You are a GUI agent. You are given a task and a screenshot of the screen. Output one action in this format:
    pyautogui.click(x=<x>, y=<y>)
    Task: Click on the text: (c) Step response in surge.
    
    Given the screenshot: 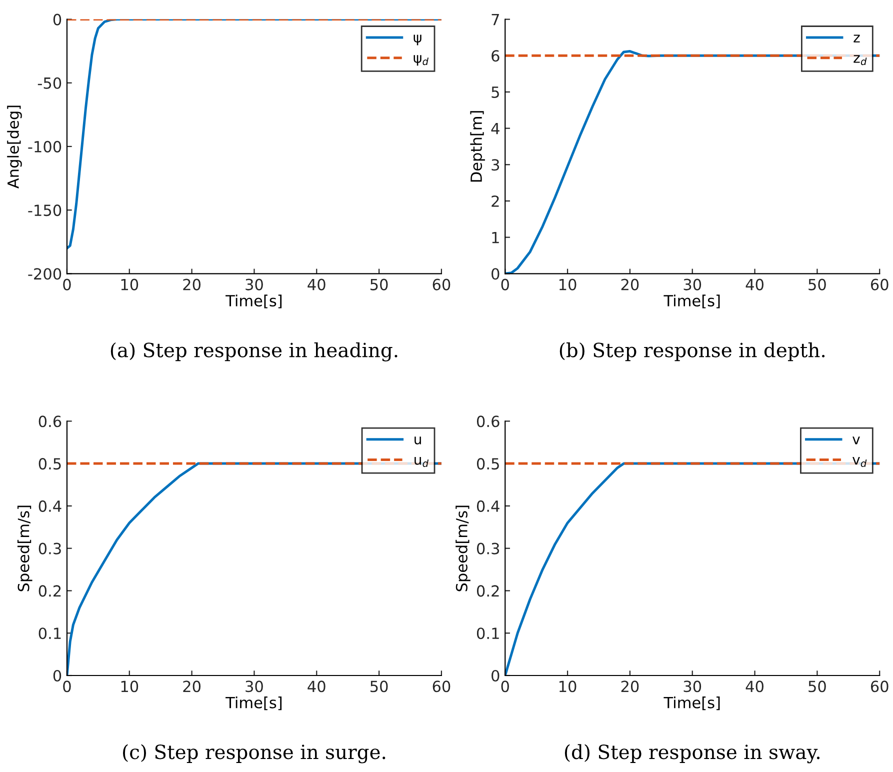 What is the action you would take?
    pyautogui.click(x=254, y=754)
    